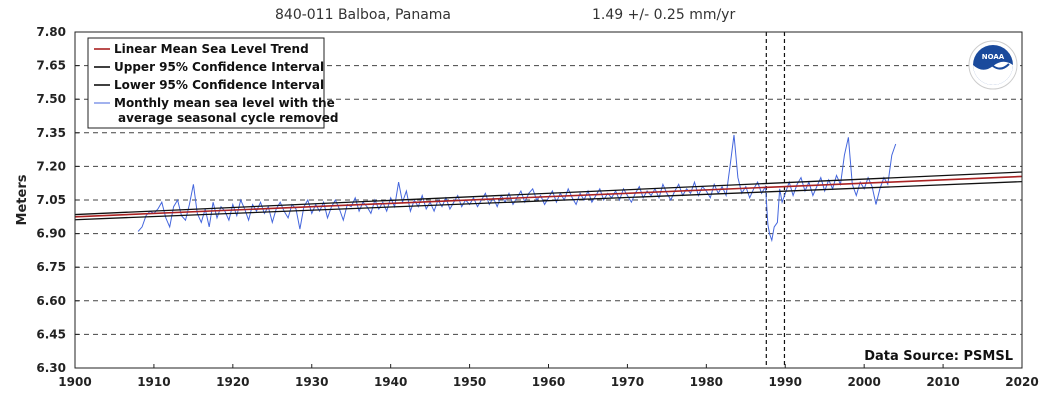  I want to click on x-tick-label: 1990, so click(785, 382).